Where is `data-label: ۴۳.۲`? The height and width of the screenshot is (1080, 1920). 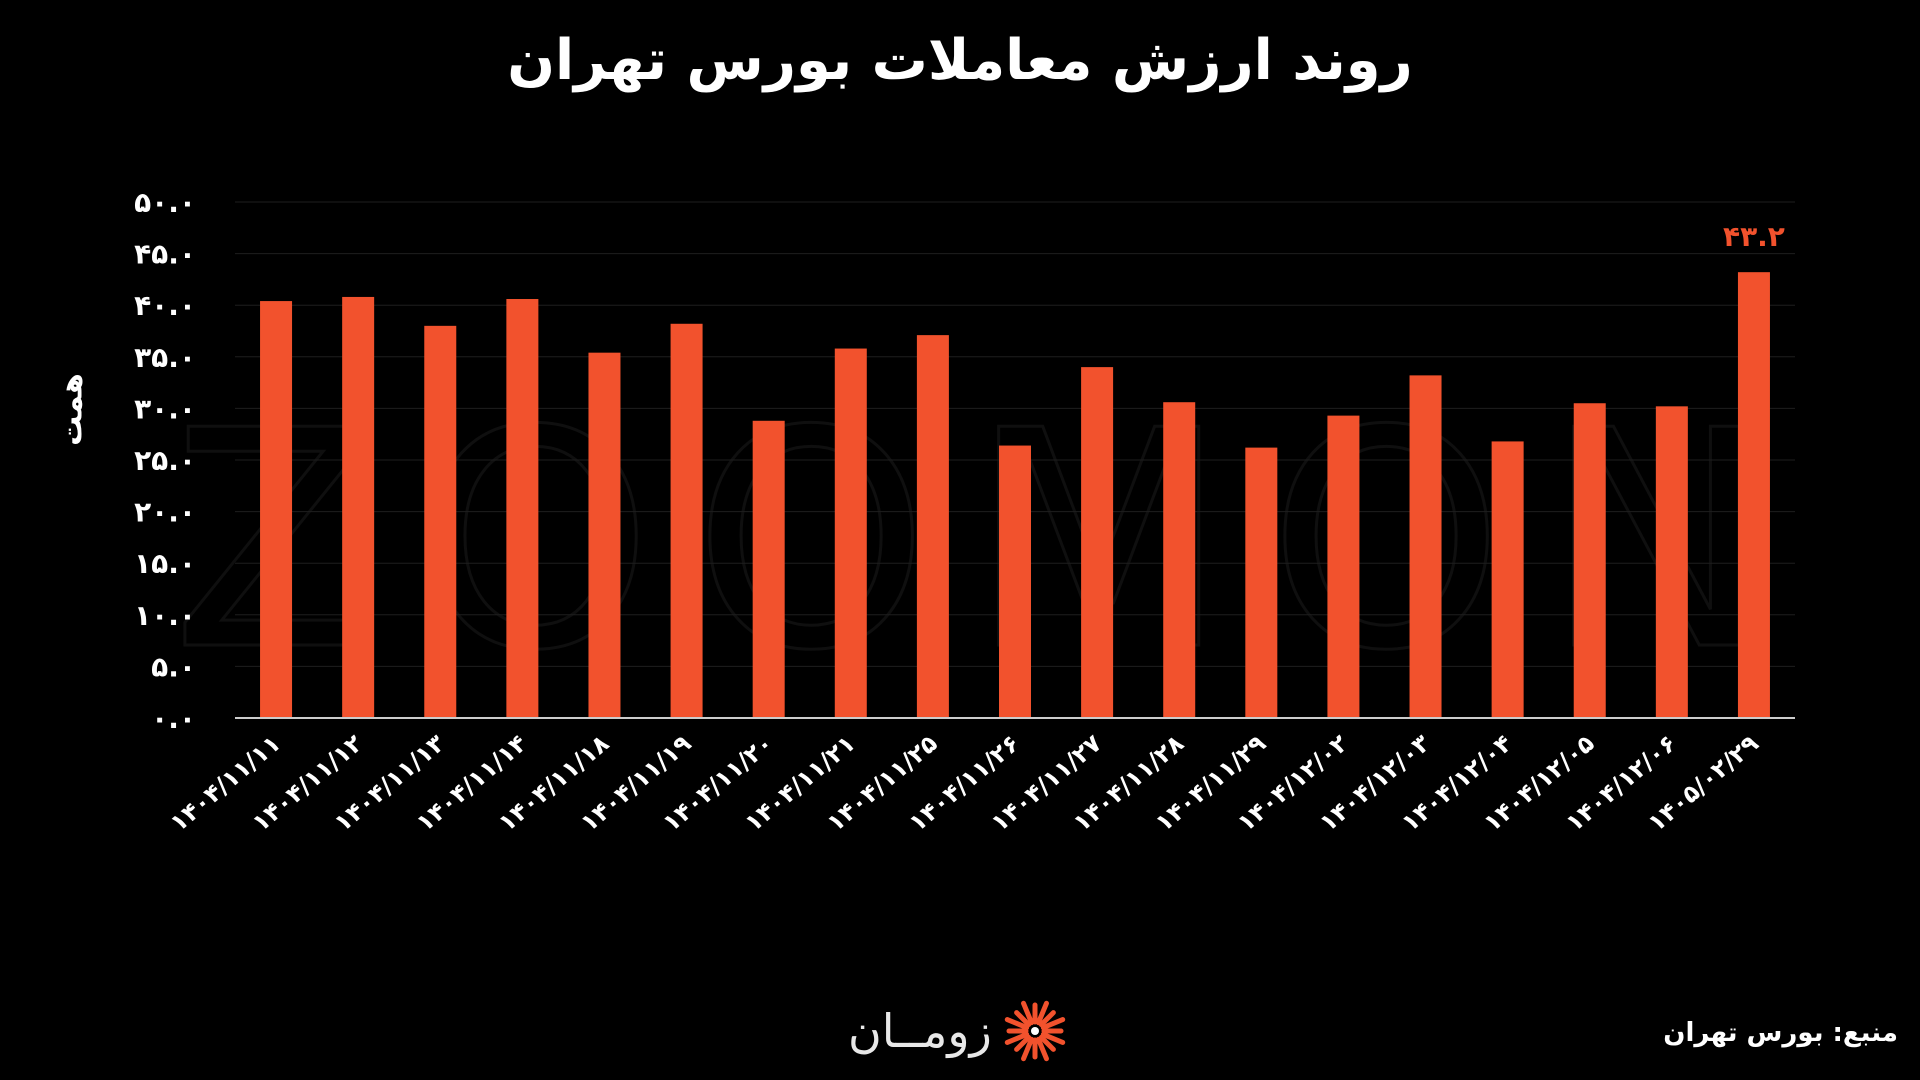
data-label: ۴۳.۲ is located at coordinates (1754, 236).